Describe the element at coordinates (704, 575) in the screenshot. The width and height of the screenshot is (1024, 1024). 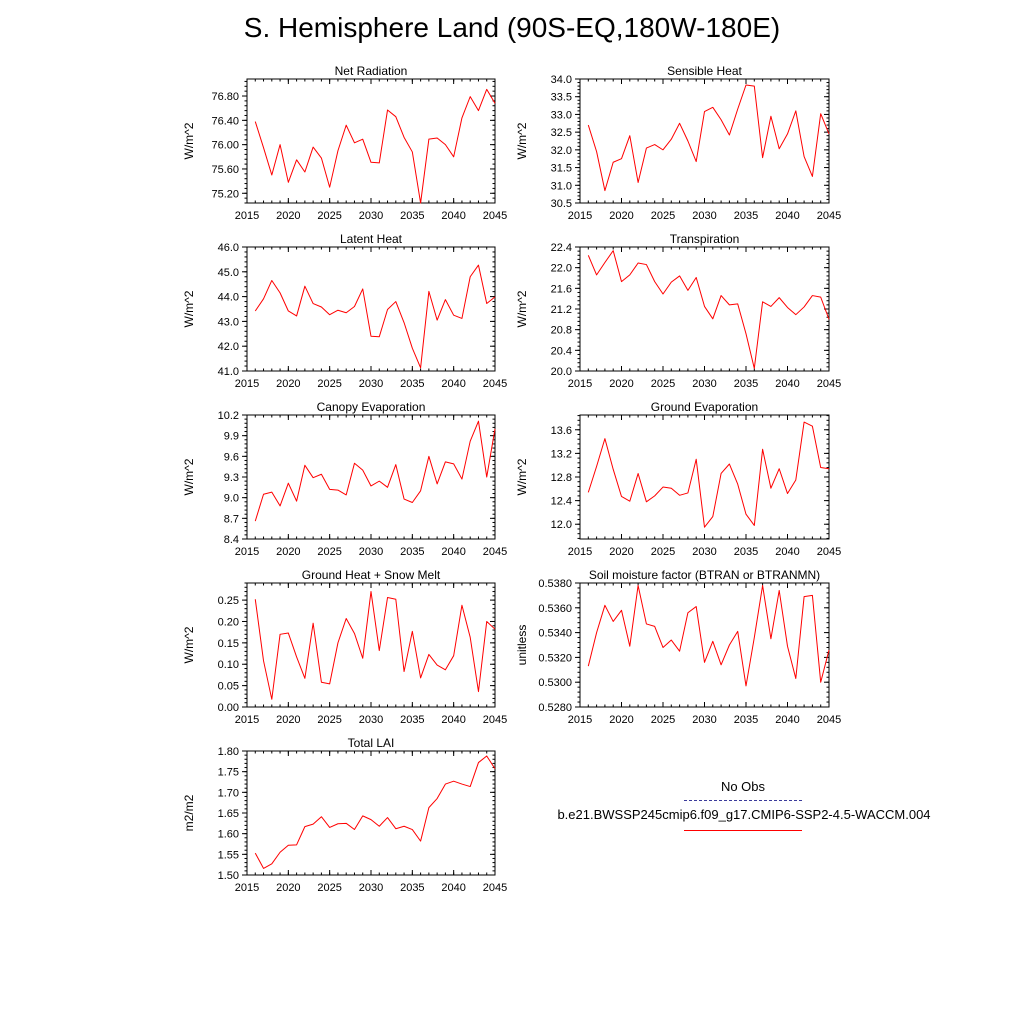
I see `chart-title: Soil moisture factor (BTRAN or BTRANMN)` at that location.